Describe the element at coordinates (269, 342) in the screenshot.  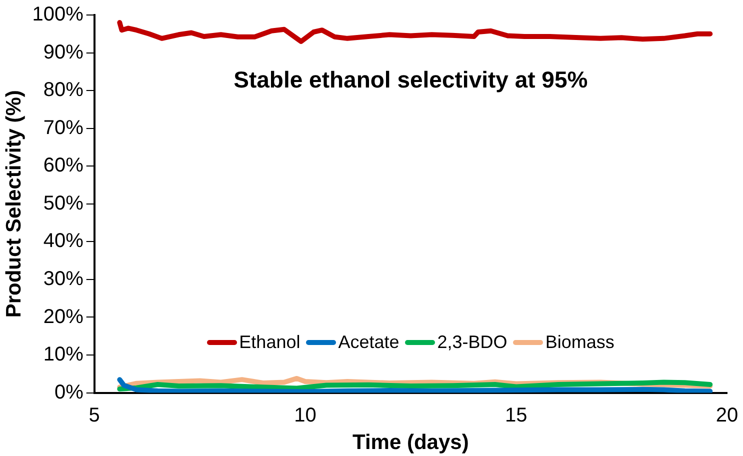
I see `legend-label: Ethanol` at that location.